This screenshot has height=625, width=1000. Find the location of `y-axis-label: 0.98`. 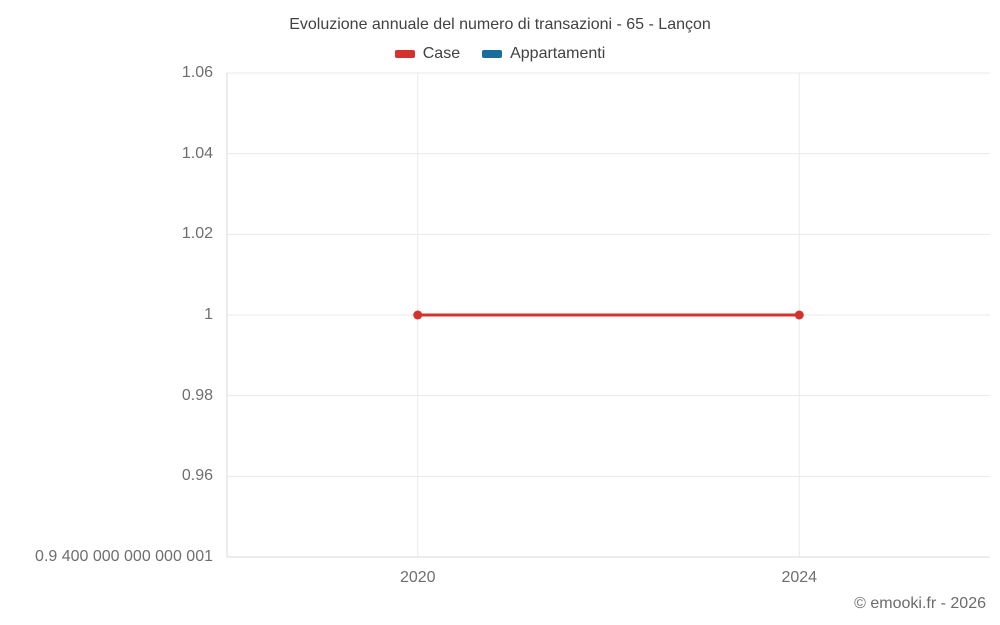

y-axis-label: 0.98 is located at coordinates (197, 395).